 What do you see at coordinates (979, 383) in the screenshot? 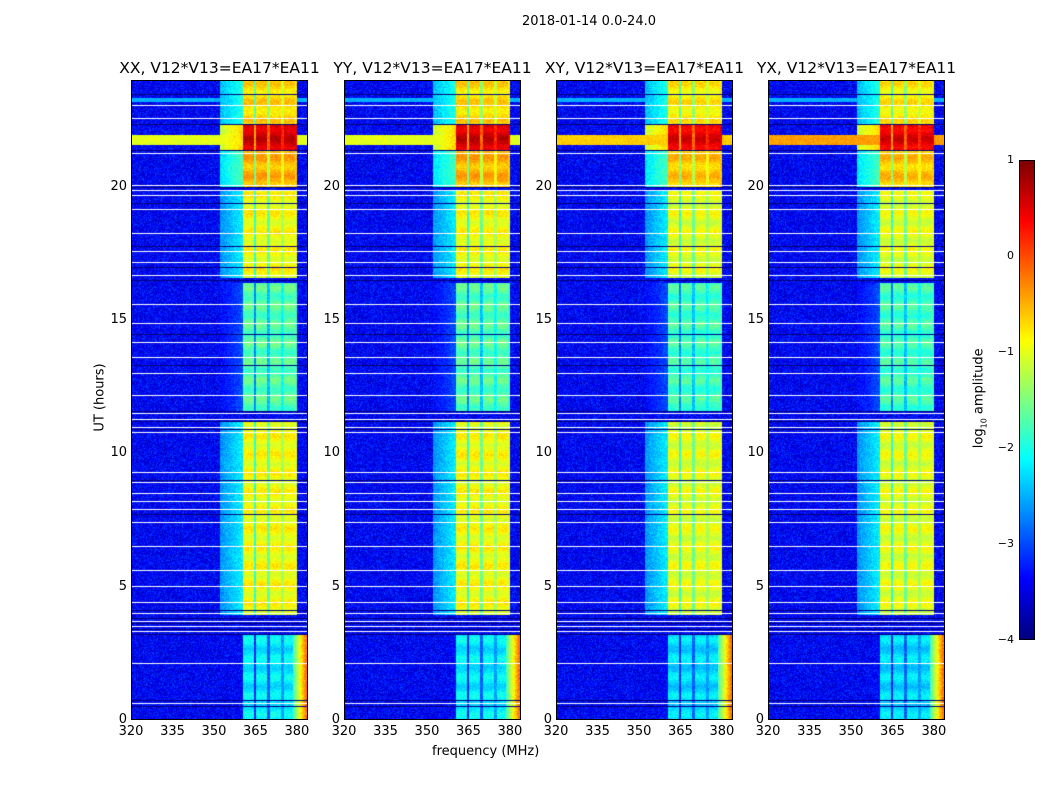
I see `colorbar-label-rest: amplitude` at bounding box center [979, 383].